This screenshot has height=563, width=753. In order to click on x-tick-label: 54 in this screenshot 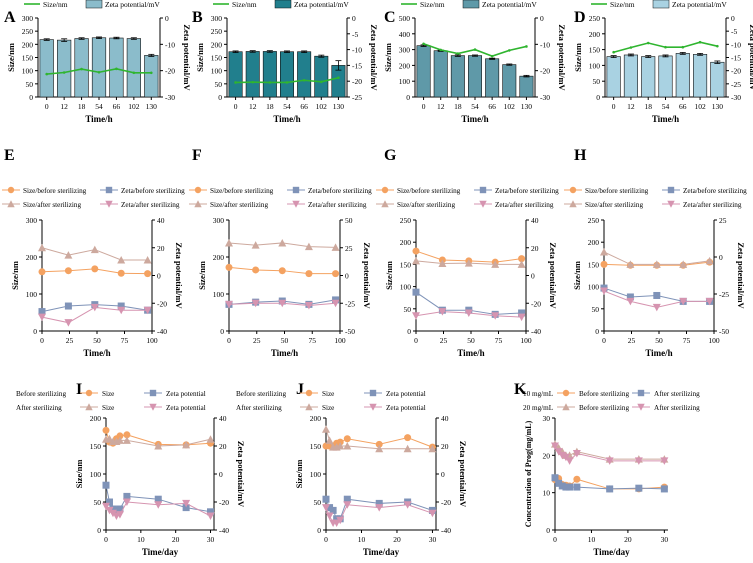, I will do `click(475, 106)`.